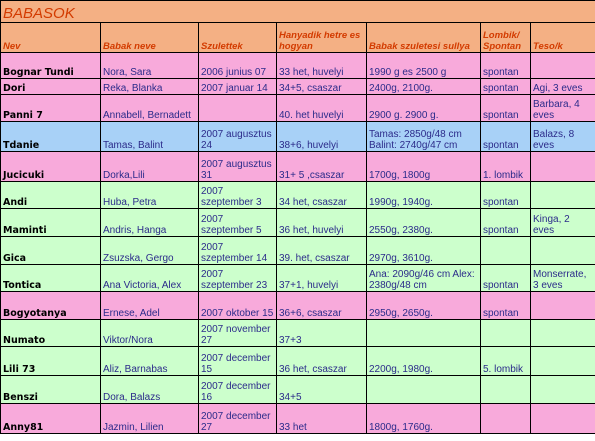 This screenshot has height=441, width=595. Describe the element at coordinates (50, 333) in the screenshot. I see `cell-name: Numato` at that location.